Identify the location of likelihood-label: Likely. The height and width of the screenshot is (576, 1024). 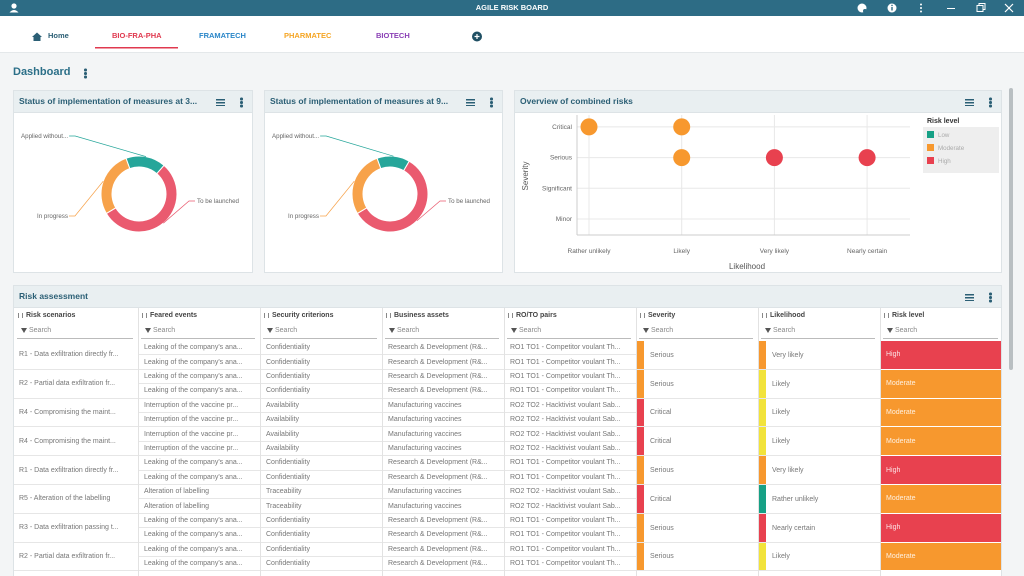
(823, 384).